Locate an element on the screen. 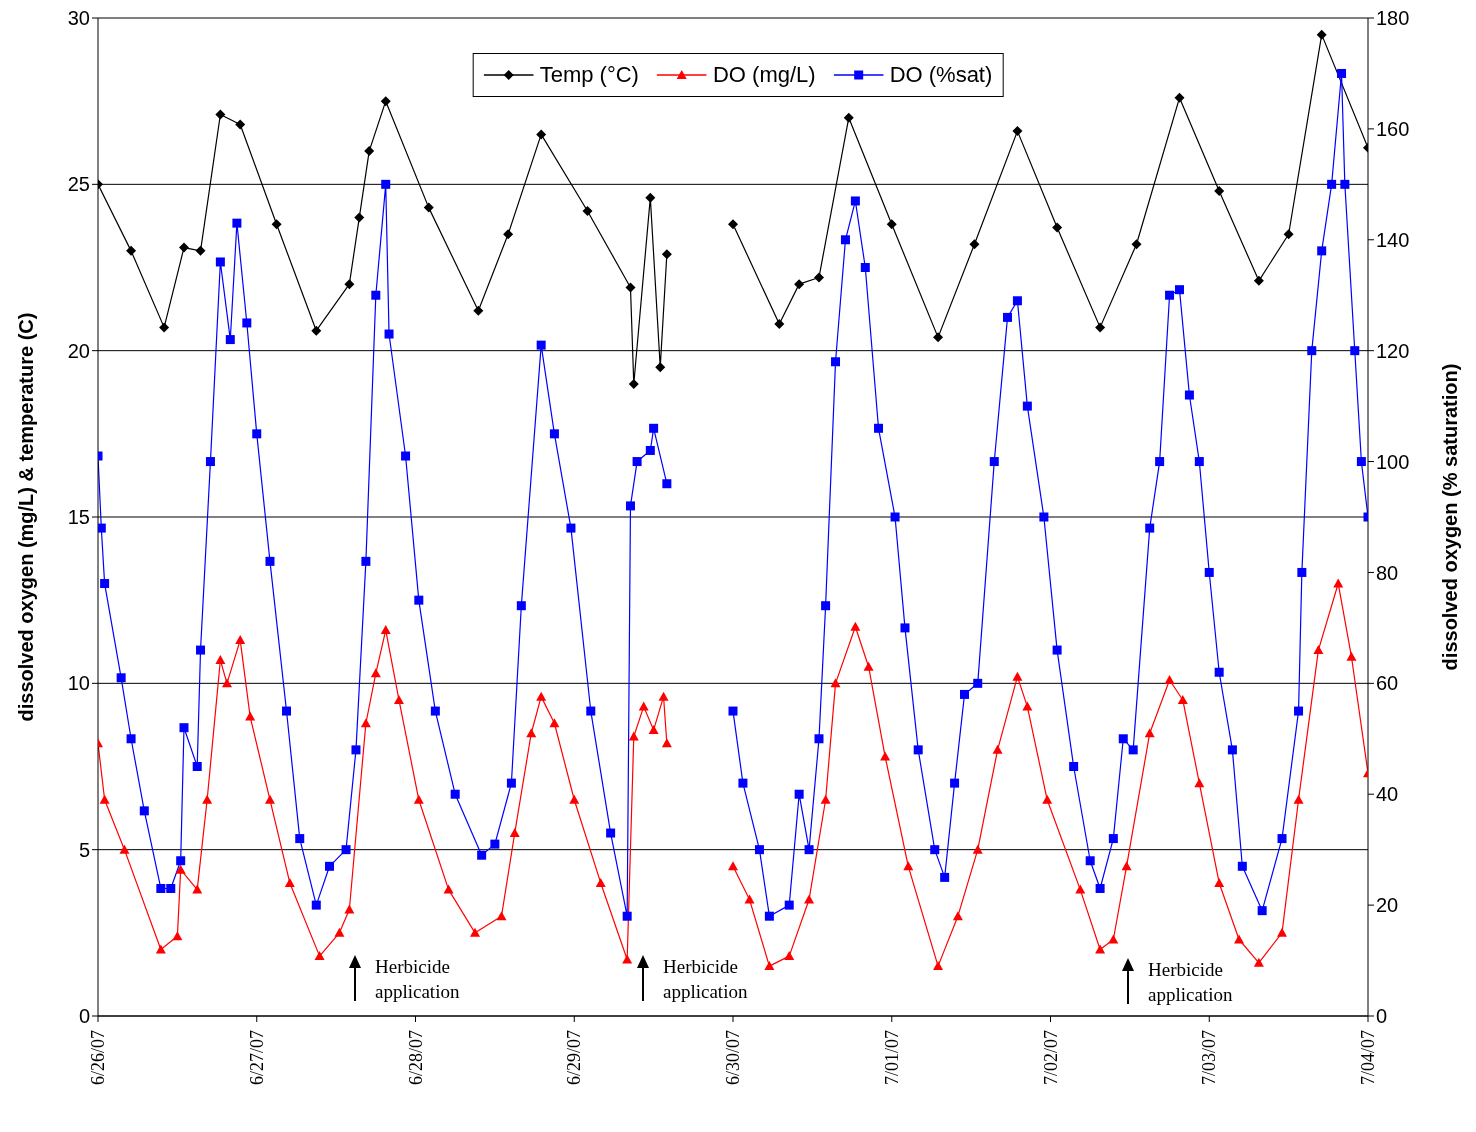 This screenshot has width=1476, height=1132. x-tick-label: 7/04/07 is located at coordinates (1368, 1058).